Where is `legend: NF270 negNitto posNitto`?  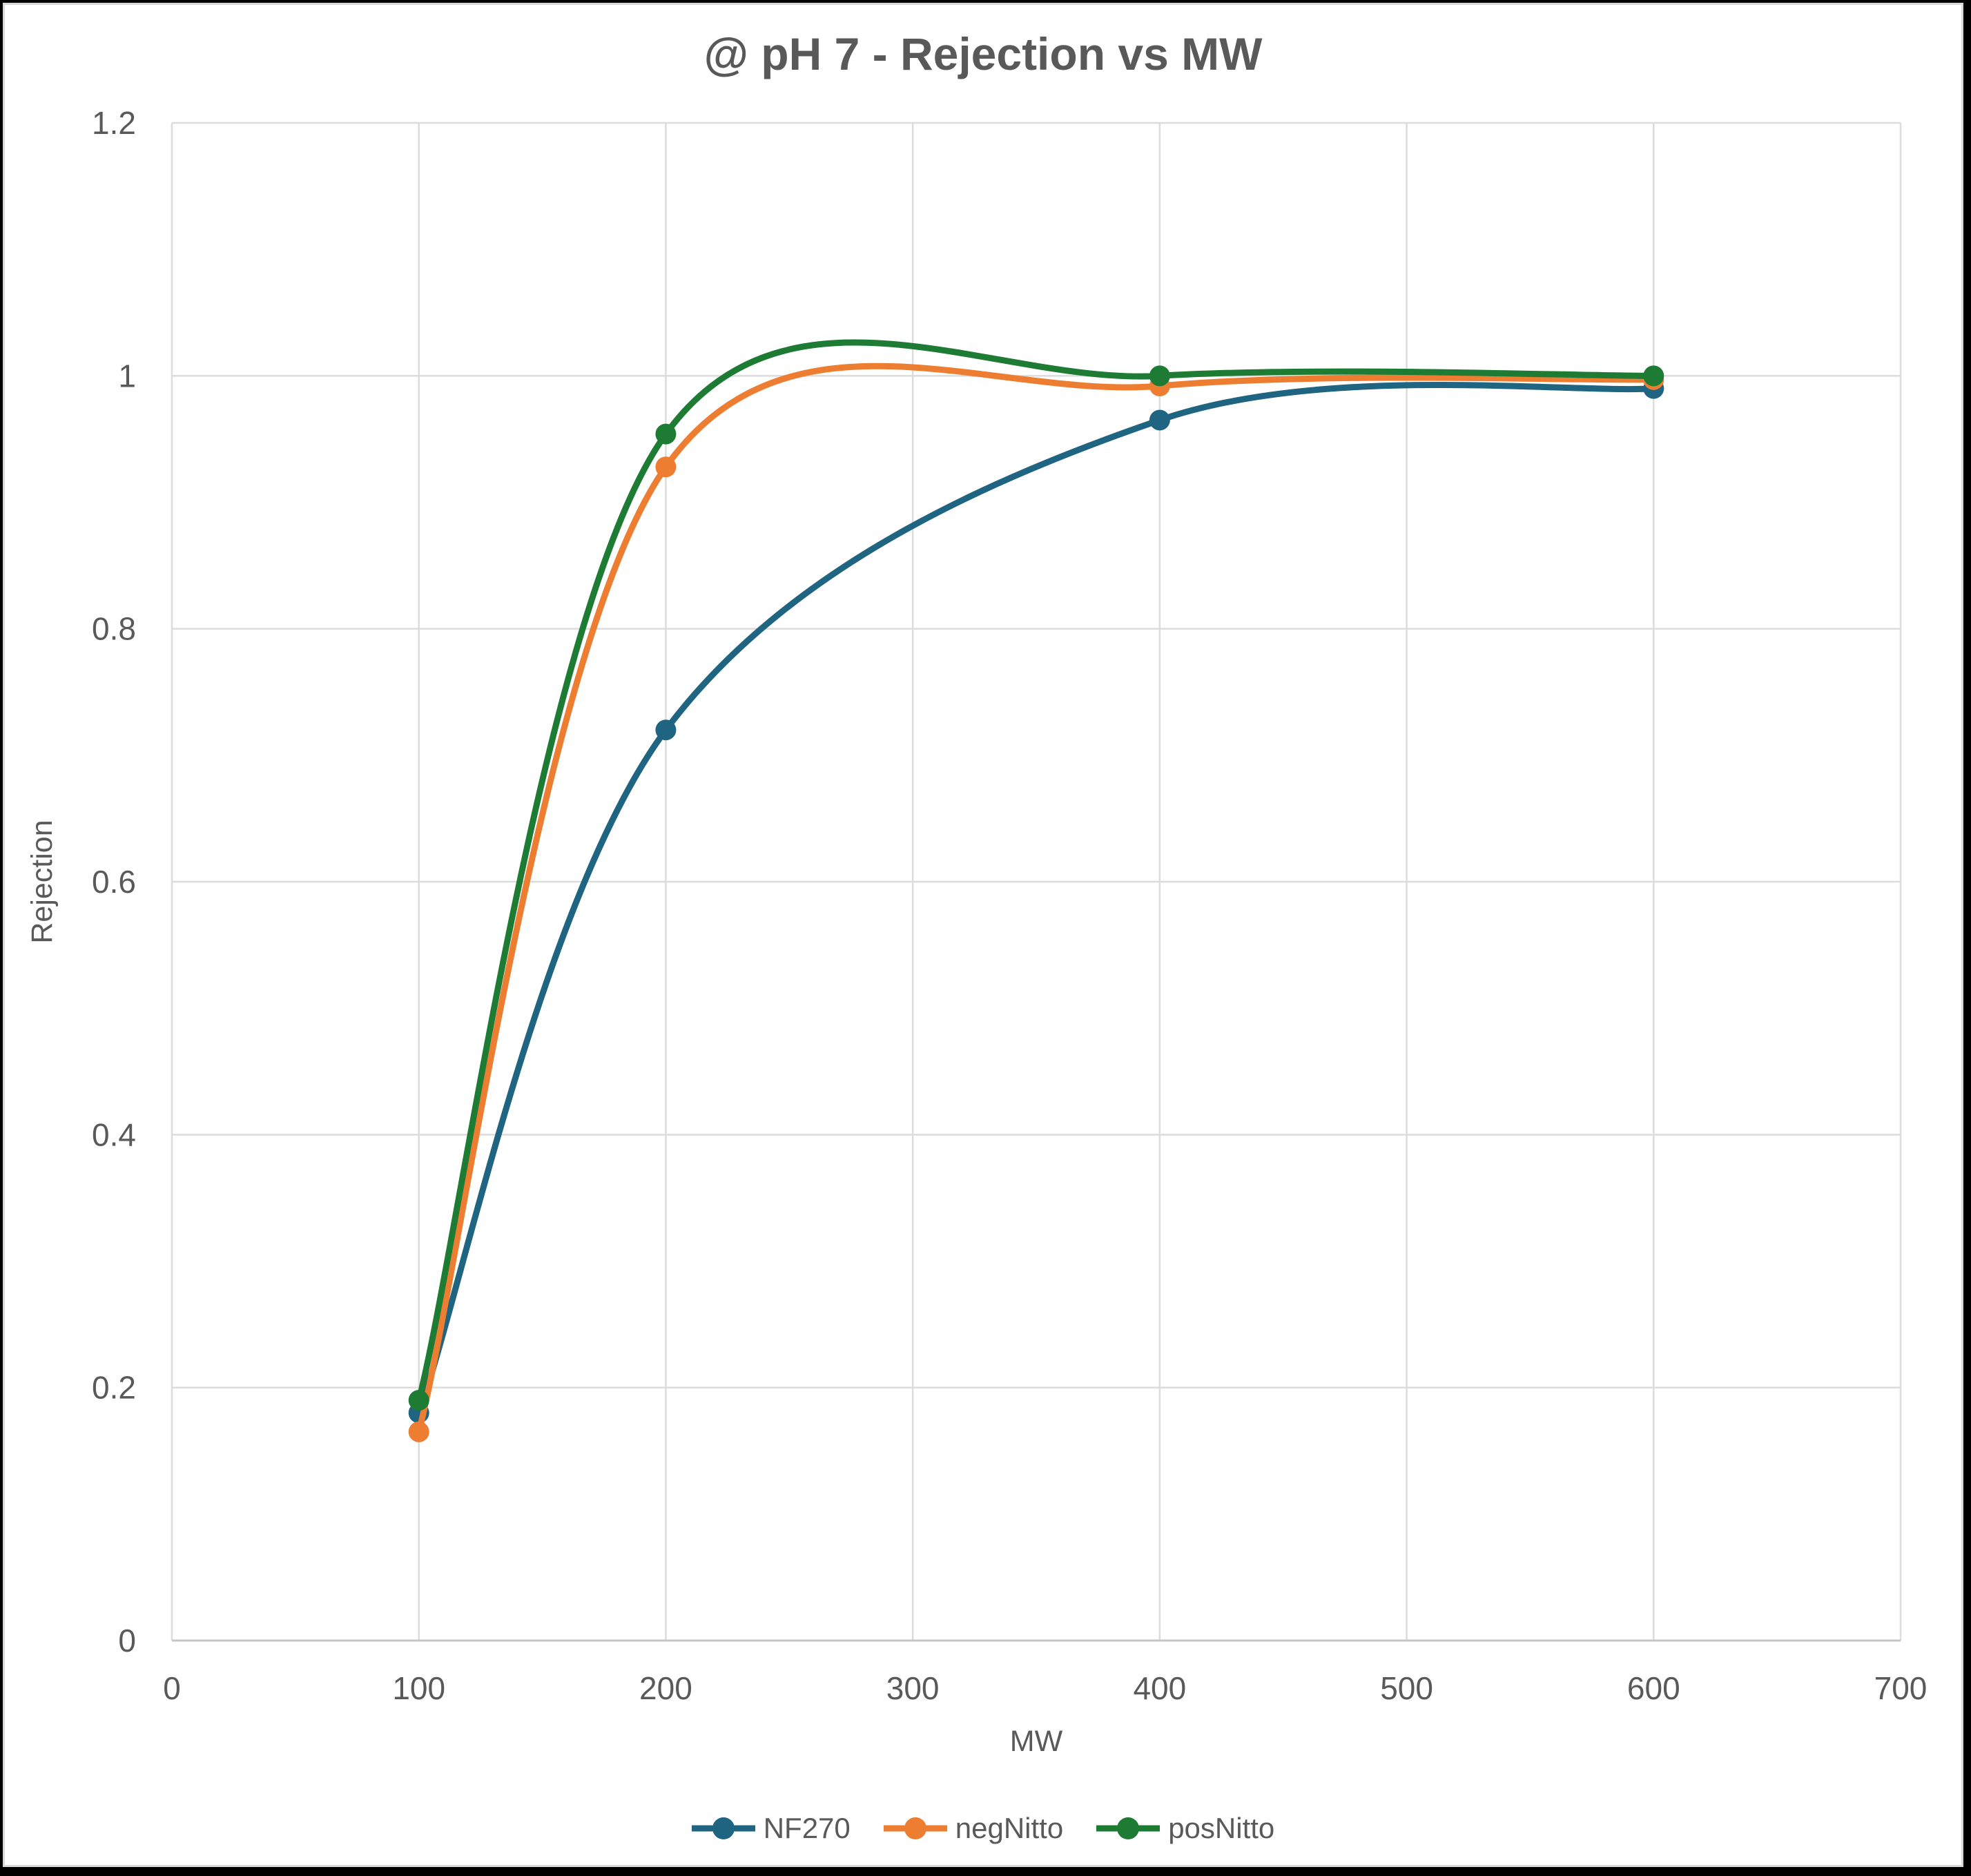
legend: NF270 negNitto posNitto is located at coordinates (983, 1828).